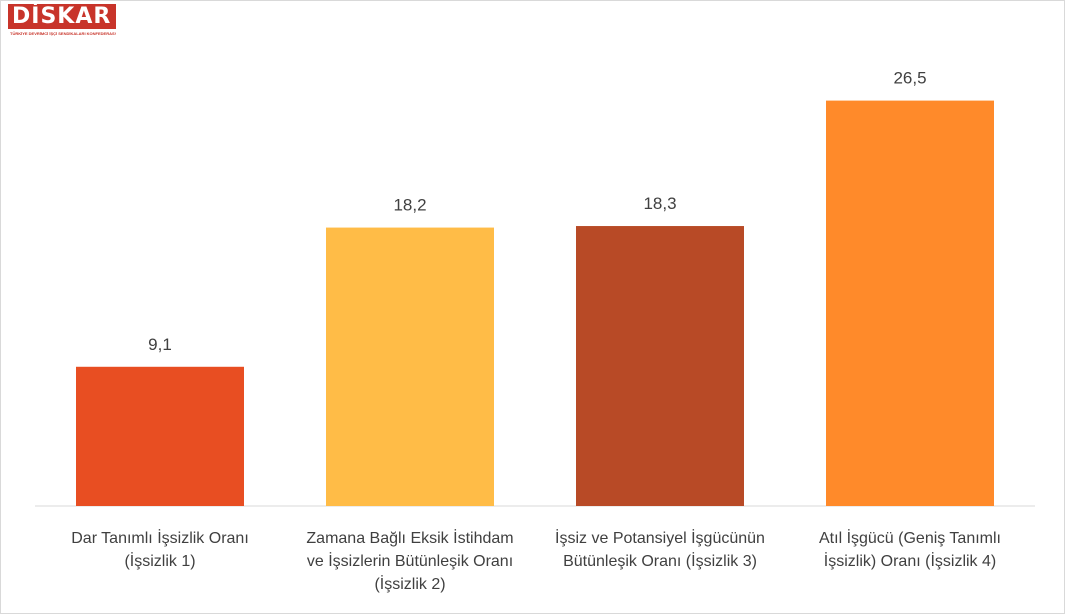  What do you see at coordinates (660, 560) in the screenshot?
I see `category-label-line: Bütünleşik Oranı (İşsizlik 3)` at bounding box center [660, 560].